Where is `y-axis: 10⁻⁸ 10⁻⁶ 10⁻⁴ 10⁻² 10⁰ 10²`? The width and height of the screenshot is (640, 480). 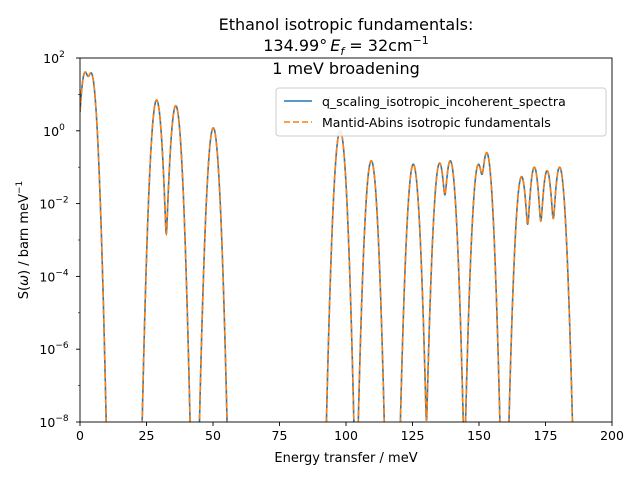
y-axis: 10⁻⁸ 10⁻⁶ 10⁻⁴ 10⁻² 10⁰ 10² is located at coordinates (59, 240).